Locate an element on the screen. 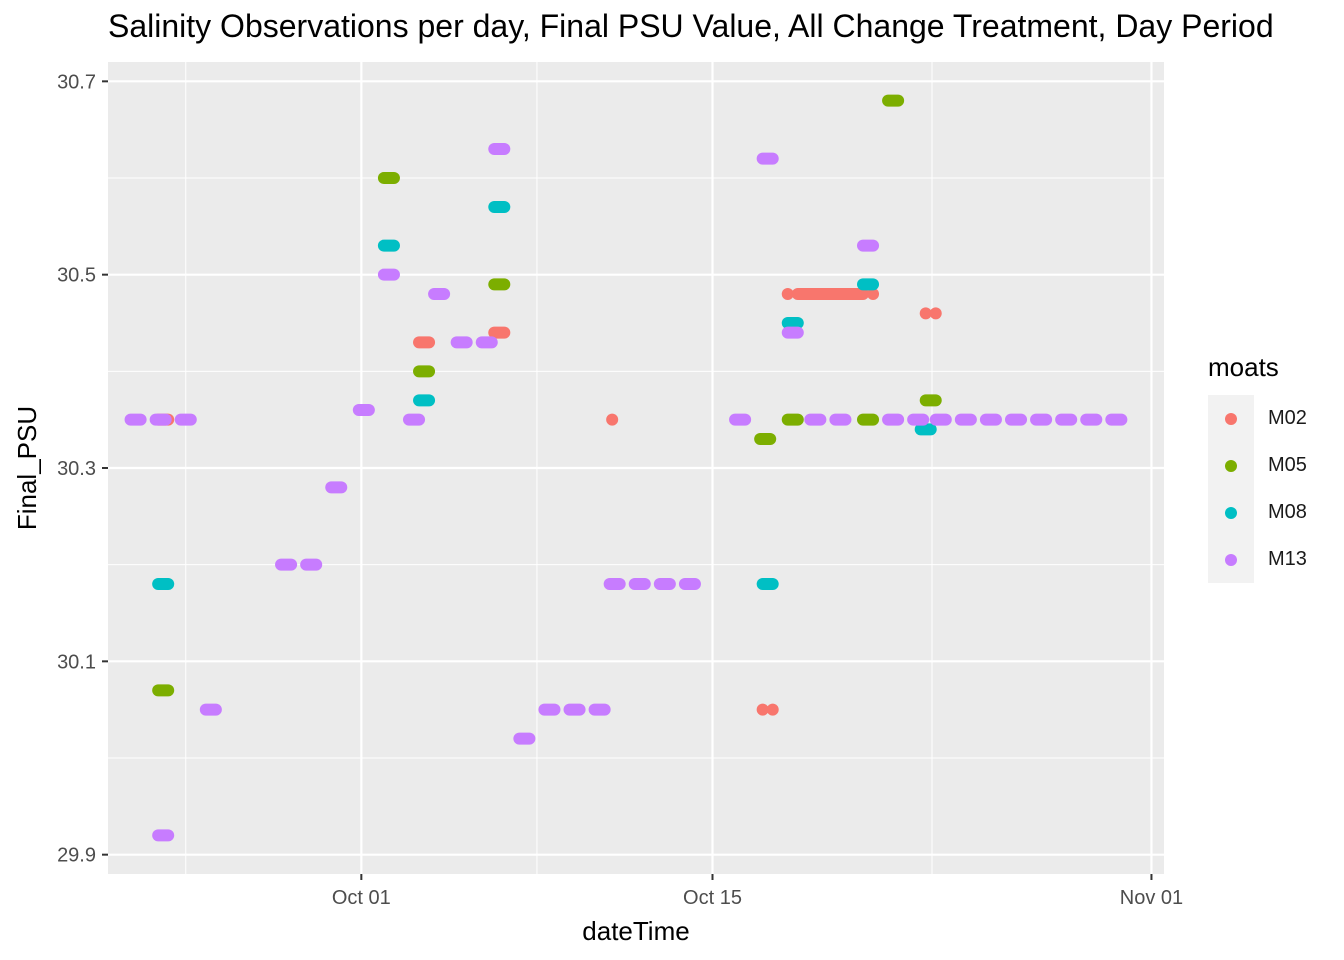 Image resolution: width=1344 pixels, height=960 pixels. x-tick-label: Oct 15 is located at coordinates (712, 898).